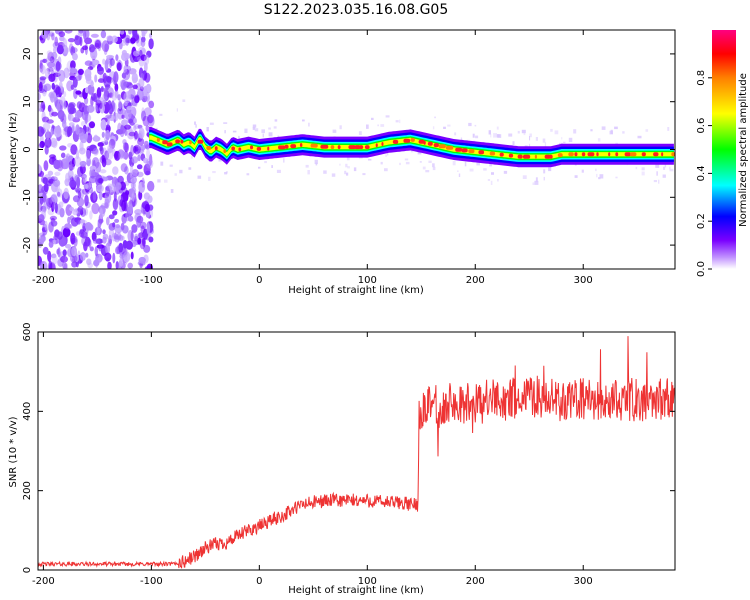 The height and width of the screenshot is (600, 750). I want to click on y-tick-label: 10, so click(27, 101).